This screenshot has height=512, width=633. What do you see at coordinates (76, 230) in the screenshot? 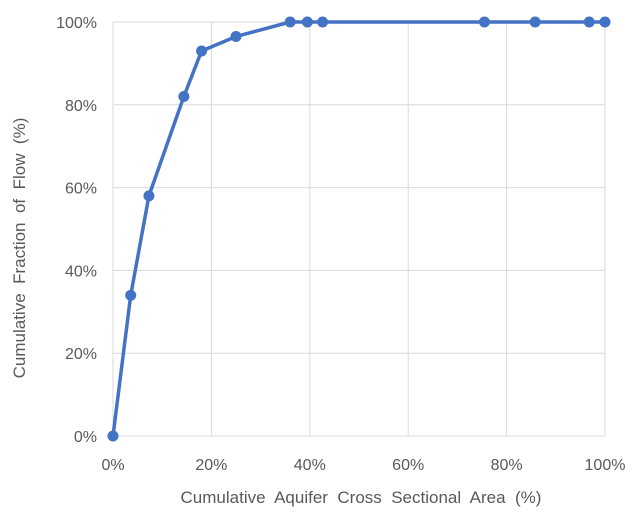
I see `y-tick-labels: 0% 20% 40% 60% 80% 100%` at bounding box center [76, 230].